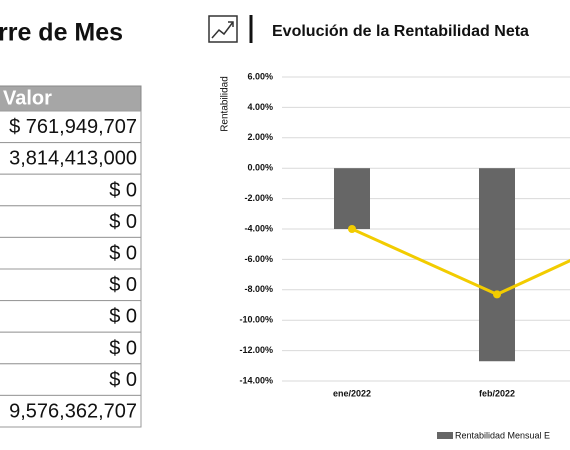  Describe the element at coordinates (260, 168) in the screenshot. I see `y-tick-label: 0.00%` at that location.